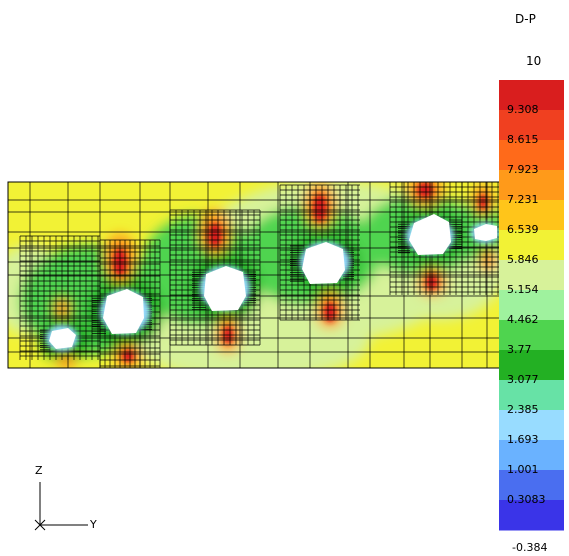  I want to click on axis-triad, so click(61, 506).